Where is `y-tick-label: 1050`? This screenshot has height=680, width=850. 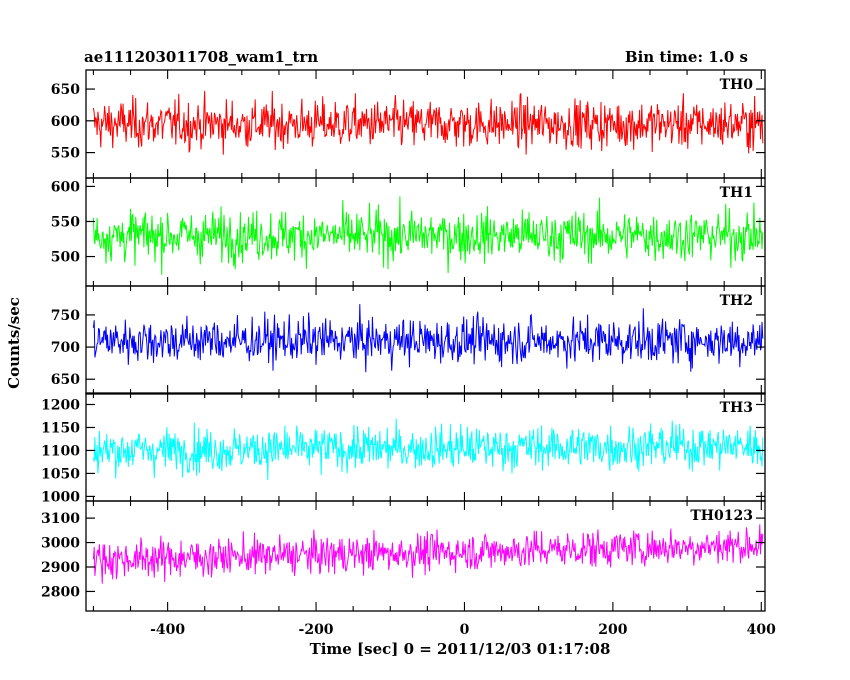
y-tick-label: 1050 is located at coordinates (60, 474).